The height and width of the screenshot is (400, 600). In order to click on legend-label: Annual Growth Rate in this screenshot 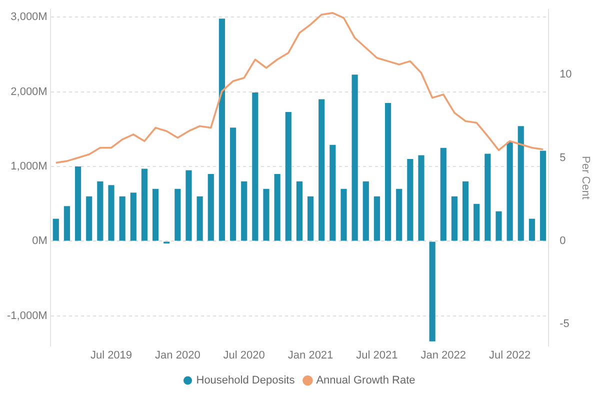, I will do `click(366, 380)`.